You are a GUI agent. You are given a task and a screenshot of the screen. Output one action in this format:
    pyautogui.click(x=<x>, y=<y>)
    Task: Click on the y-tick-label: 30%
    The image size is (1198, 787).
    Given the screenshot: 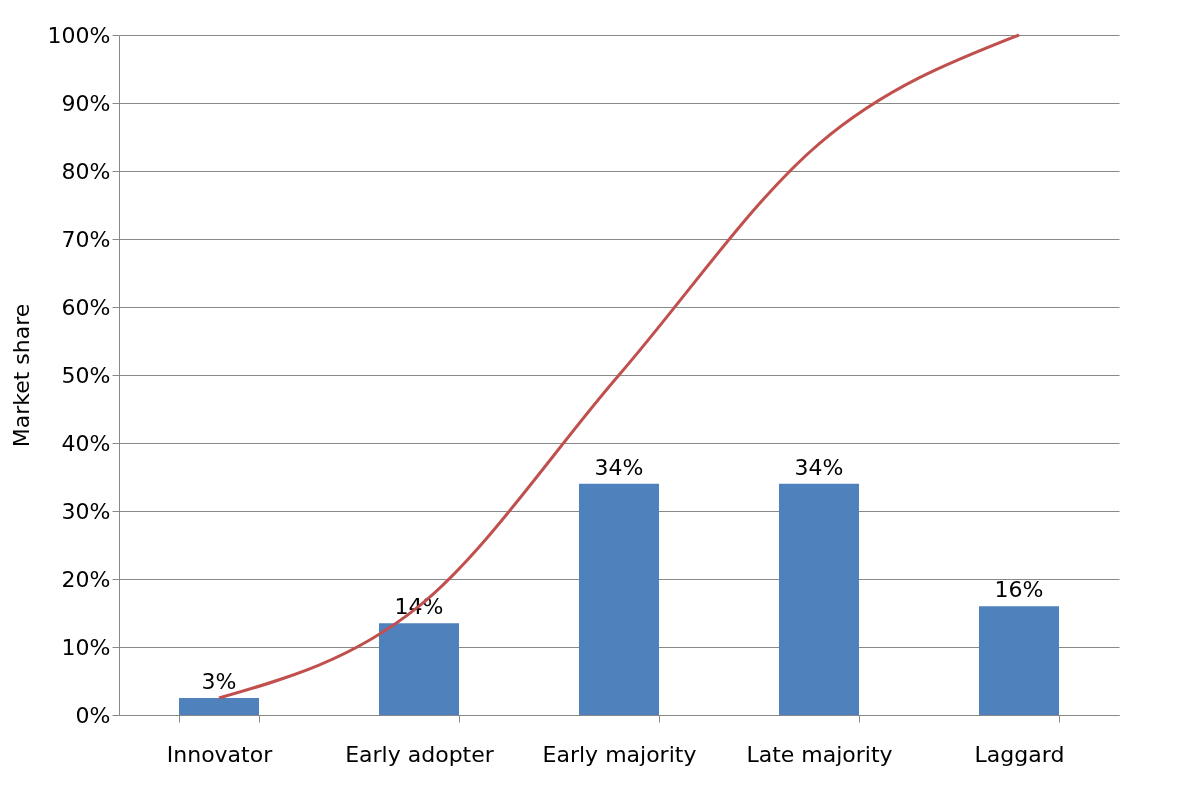 What is the action you would take?
    pyautogui.click(x=86, y=511)
    